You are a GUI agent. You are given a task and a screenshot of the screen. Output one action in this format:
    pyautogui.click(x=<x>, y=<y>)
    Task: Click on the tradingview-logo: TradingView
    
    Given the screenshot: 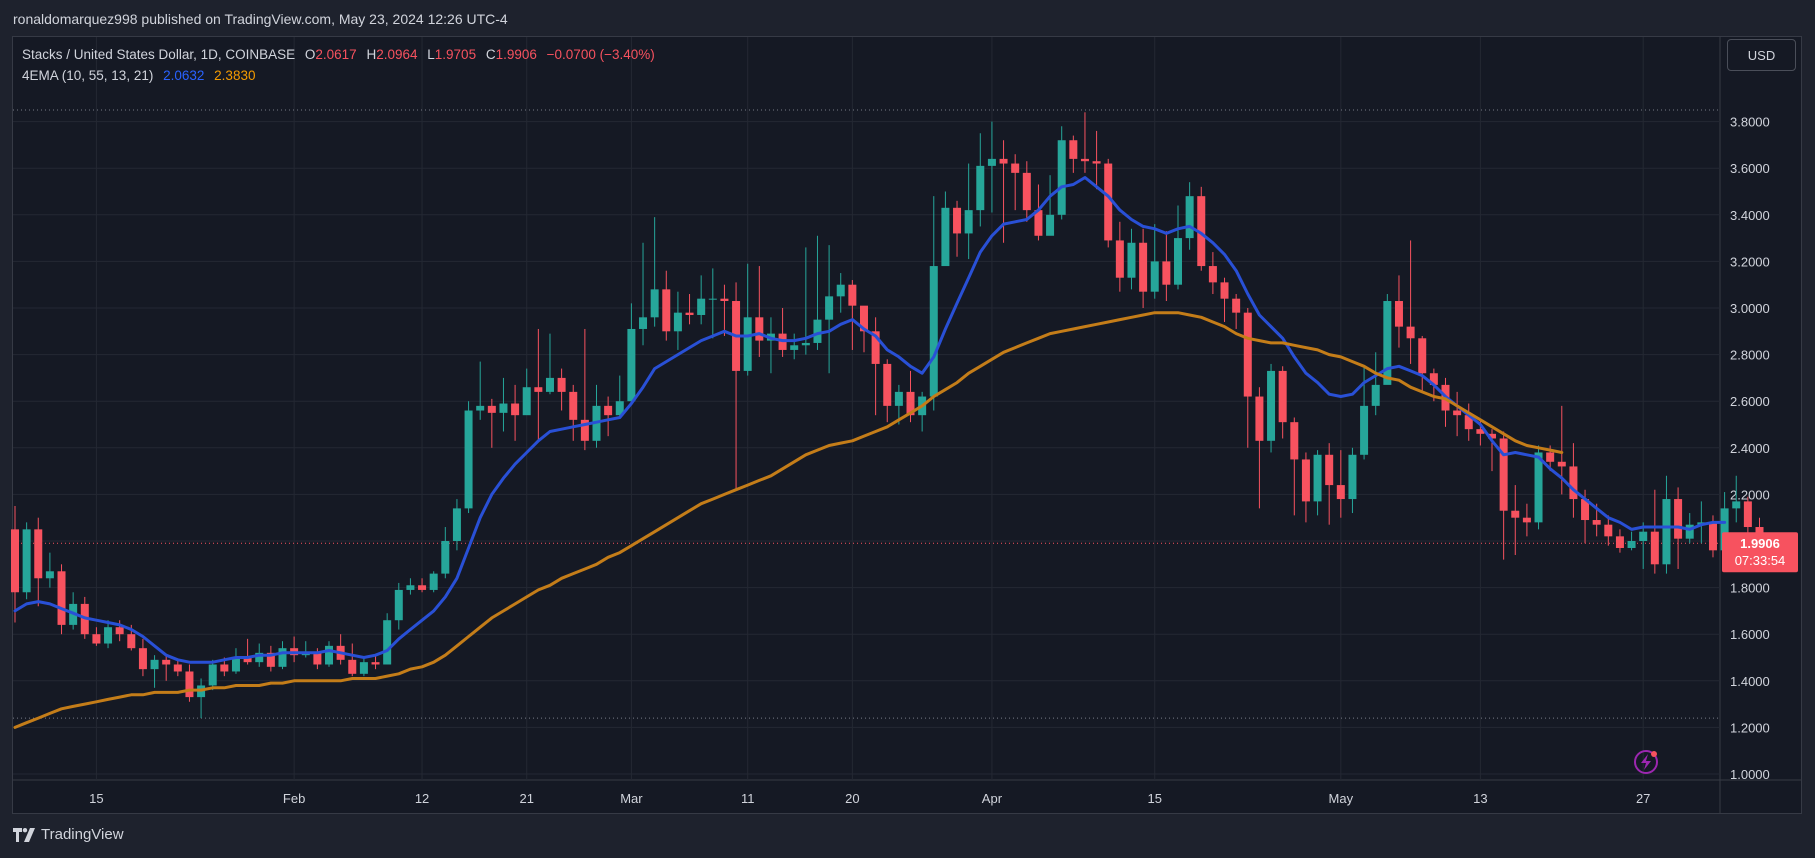 What is the action you would take?
    pyautogui.click(x=68, y=834)
    